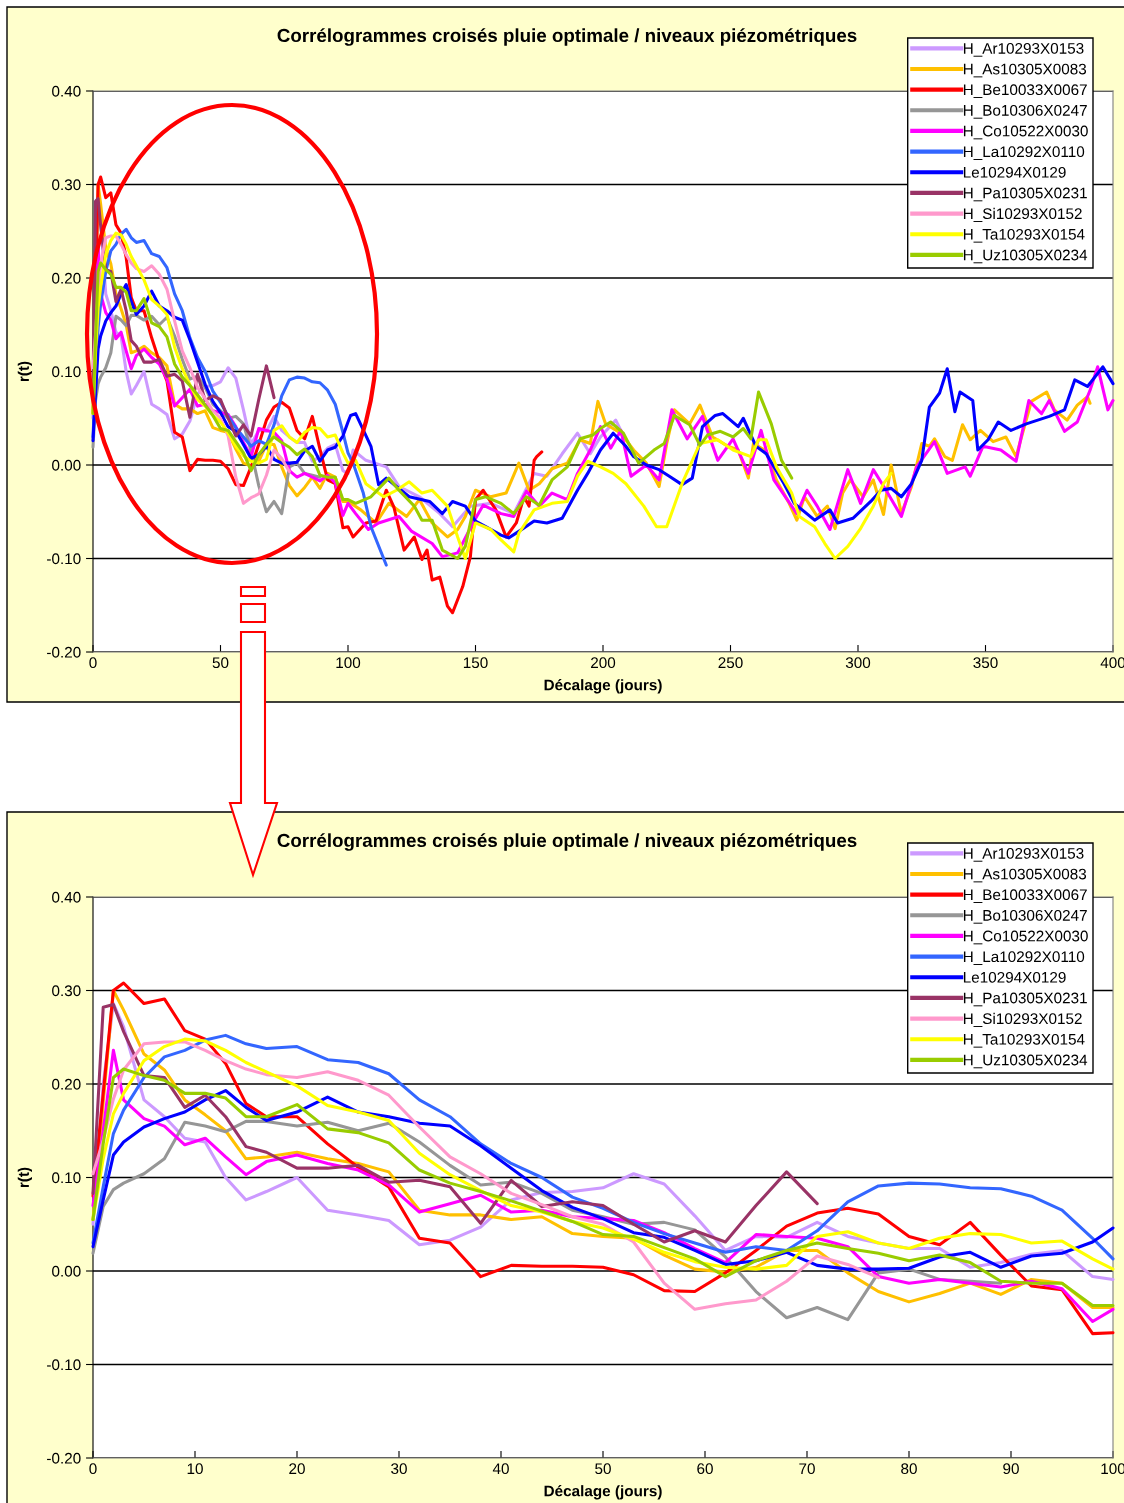 This screenshot has width=1124, height=1503. What do you see at coordinates (705, 1469) in the screenshot?
I see `x-tick-label: 60` at bounding box center [705, 1469].